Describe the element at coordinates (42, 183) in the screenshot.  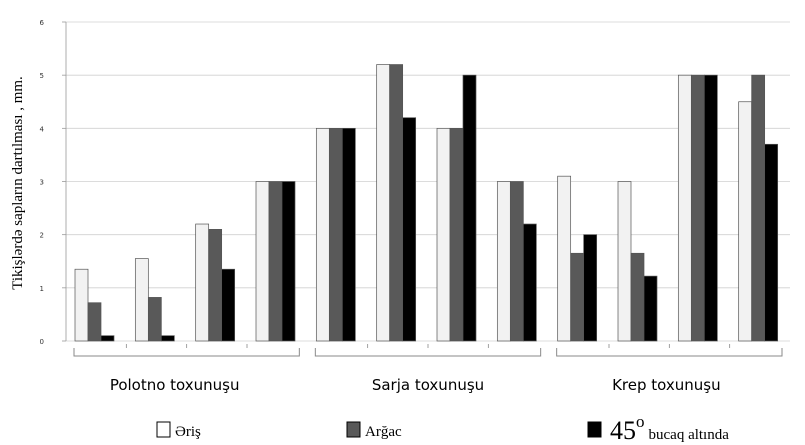
I see `y-tick-label: 3` at that location.